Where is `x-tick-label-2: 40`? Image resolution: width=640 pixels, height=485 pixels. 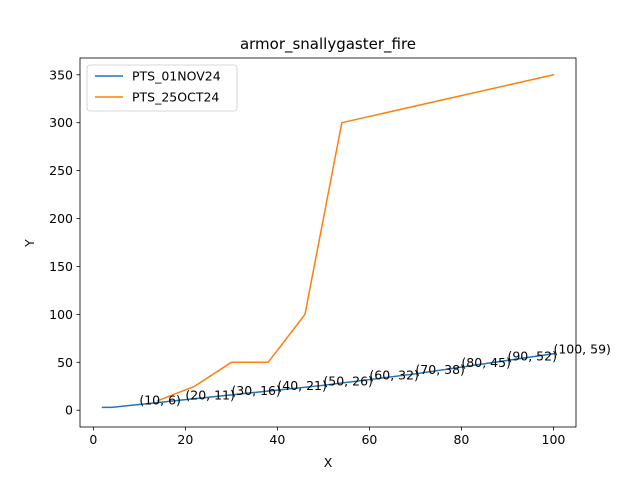 x-tick-label-2: 40 is located at coordinates (277, 439).